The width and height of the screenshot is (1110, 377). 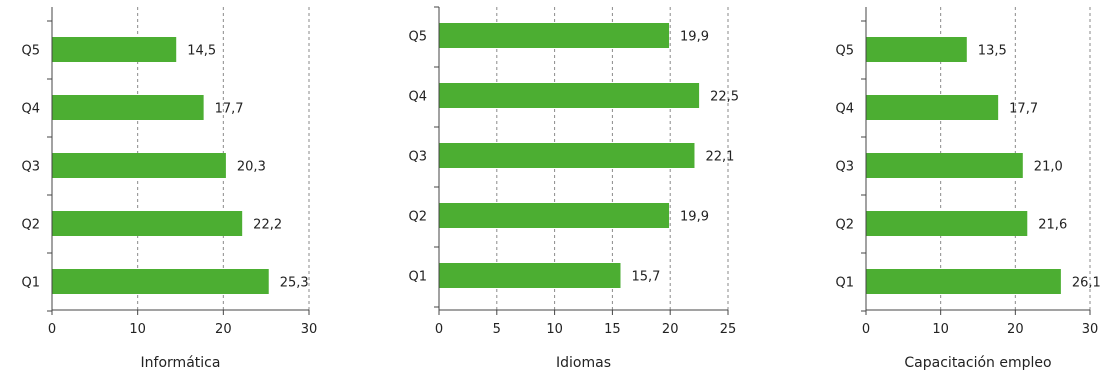 I want to click on x-tick-label: 25, so click(x=728, y=329).